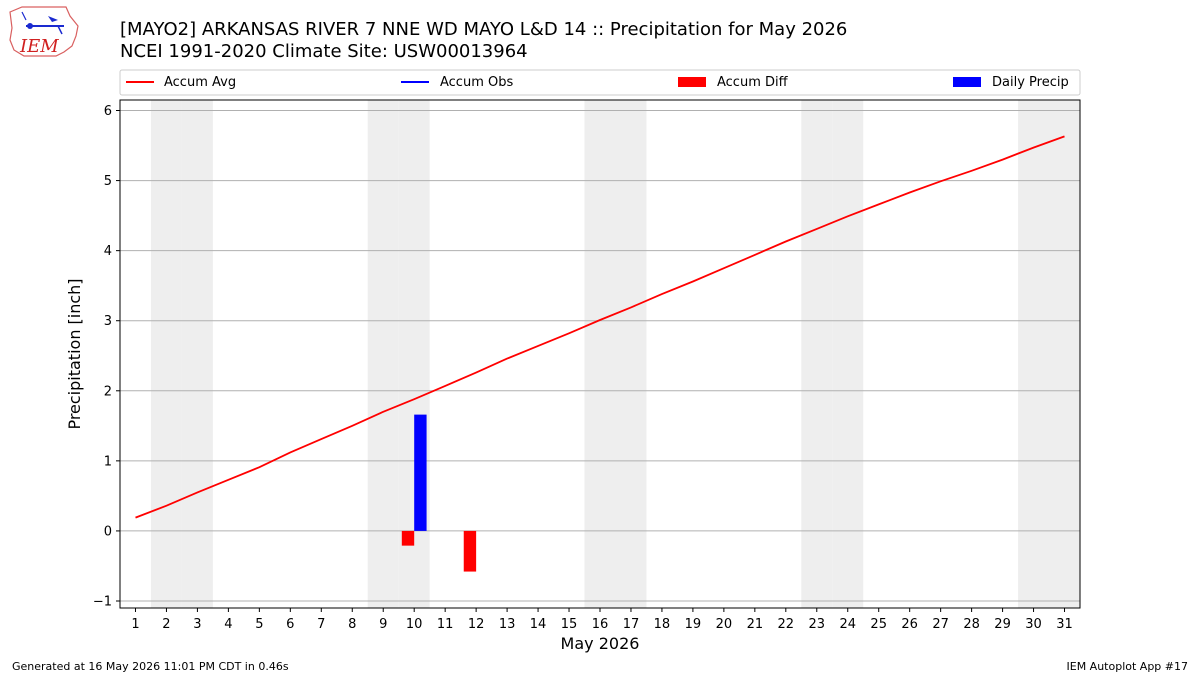 This screenshot has width=1200, height=675. I want to click on y-tick-label: 5, so click(108, 181).